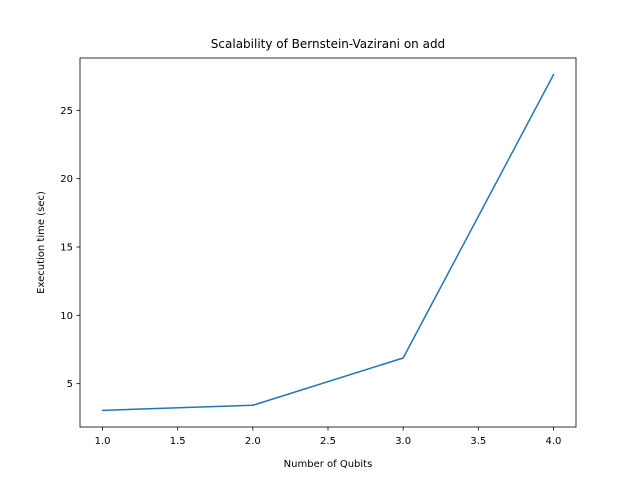  Describe the element at coordinates (253, 441) in the screenshot. I see `x-tick-label: 2.0` at that location.